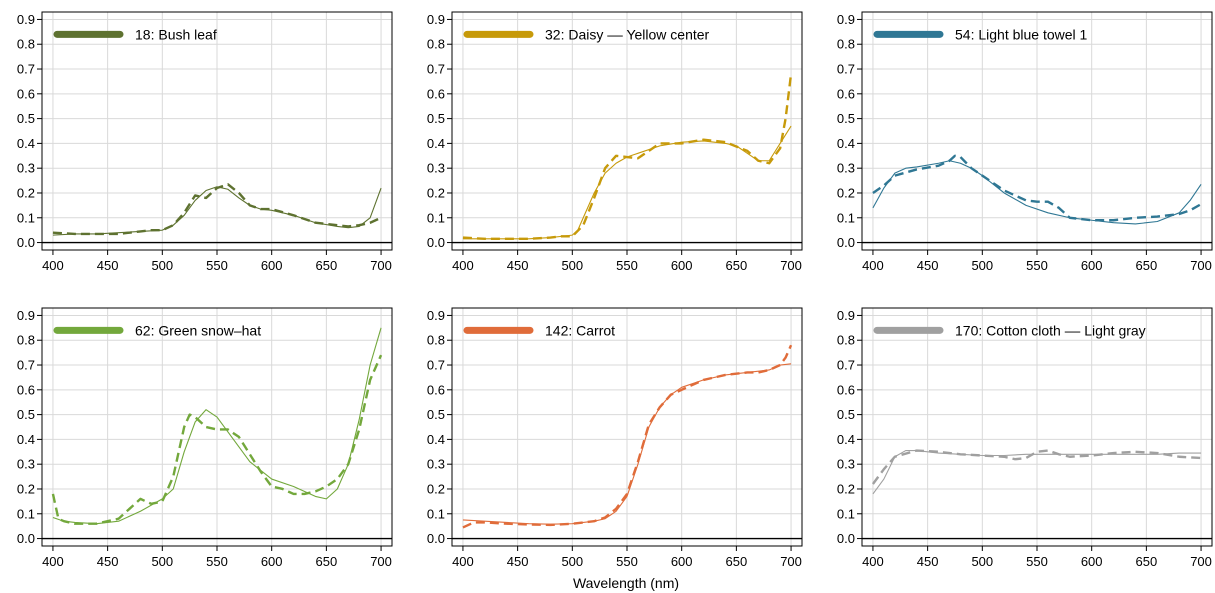  What do you see at coordinates (580, 330) in the screenshot?
I see `legend-label: 142: Carrot` at bounding box center [580, 330].